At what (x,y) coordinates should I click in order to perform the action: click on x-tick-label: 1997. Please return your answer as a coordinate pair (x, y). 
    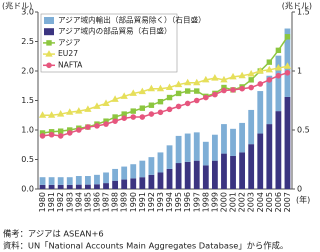
    Looking at the image, I should click on (196, 202).